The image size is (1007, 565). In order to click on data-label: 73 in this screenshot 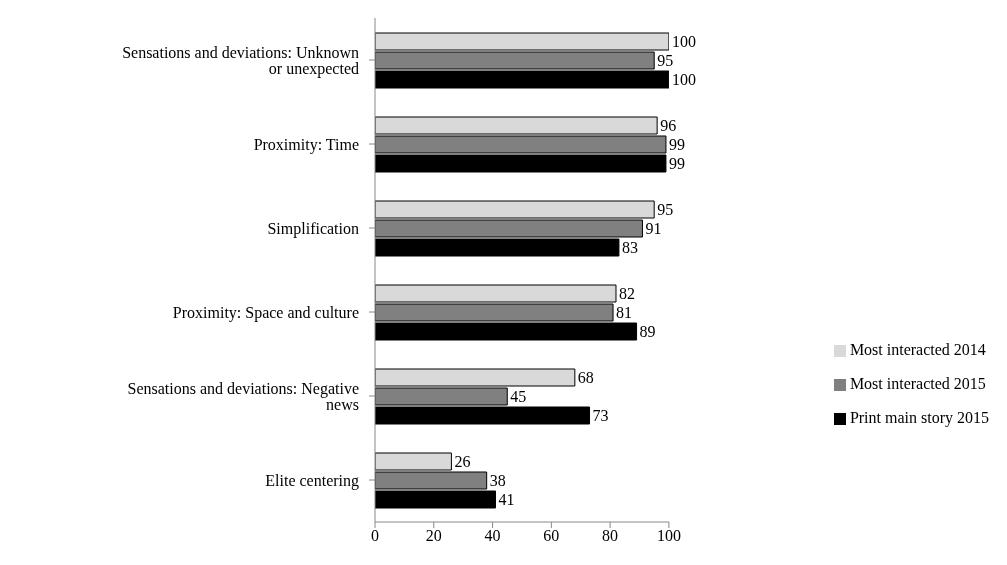, I will do `click(600, 416)`.